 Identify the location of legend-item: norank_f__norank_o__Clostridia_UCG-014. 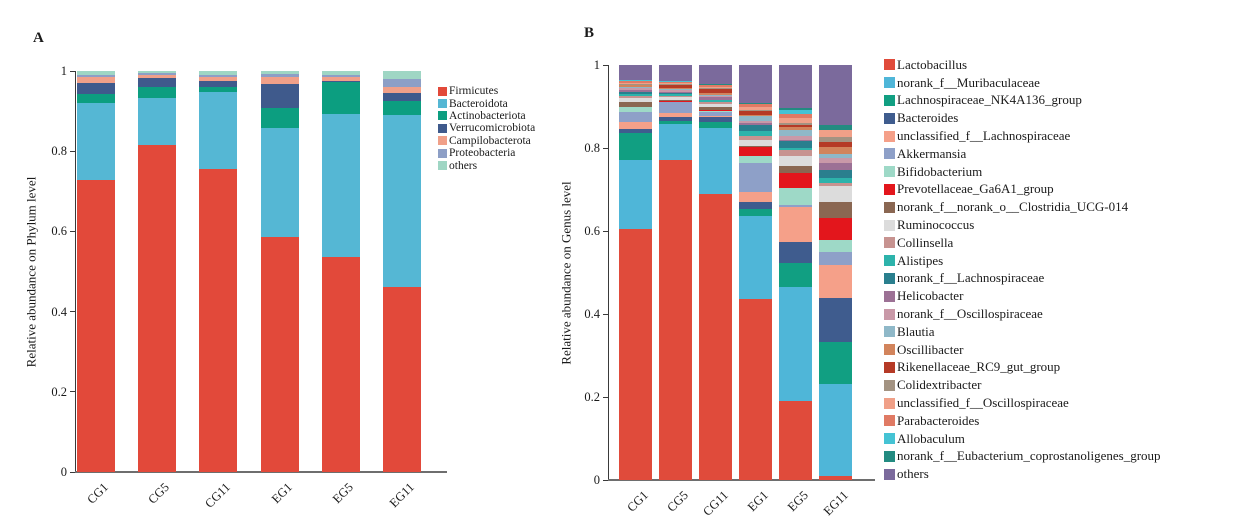
(1022, 207).